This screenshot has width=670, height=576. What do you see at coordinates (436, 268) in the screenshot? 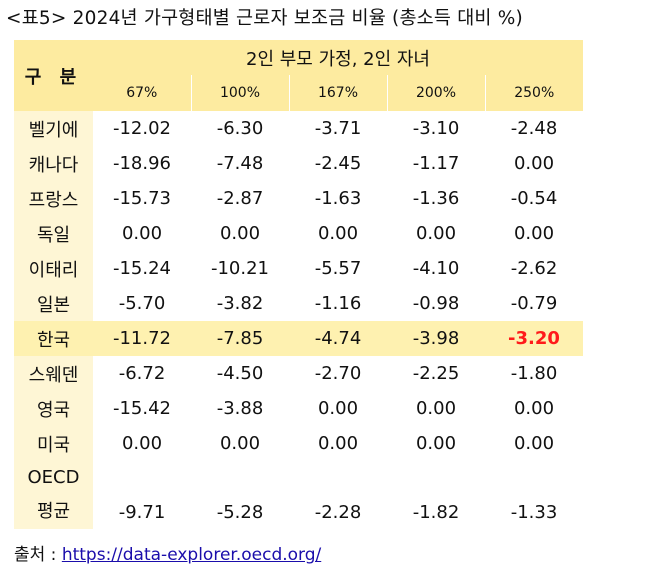
I see `table-cell: -4.10` at bounding box center [436, 268].